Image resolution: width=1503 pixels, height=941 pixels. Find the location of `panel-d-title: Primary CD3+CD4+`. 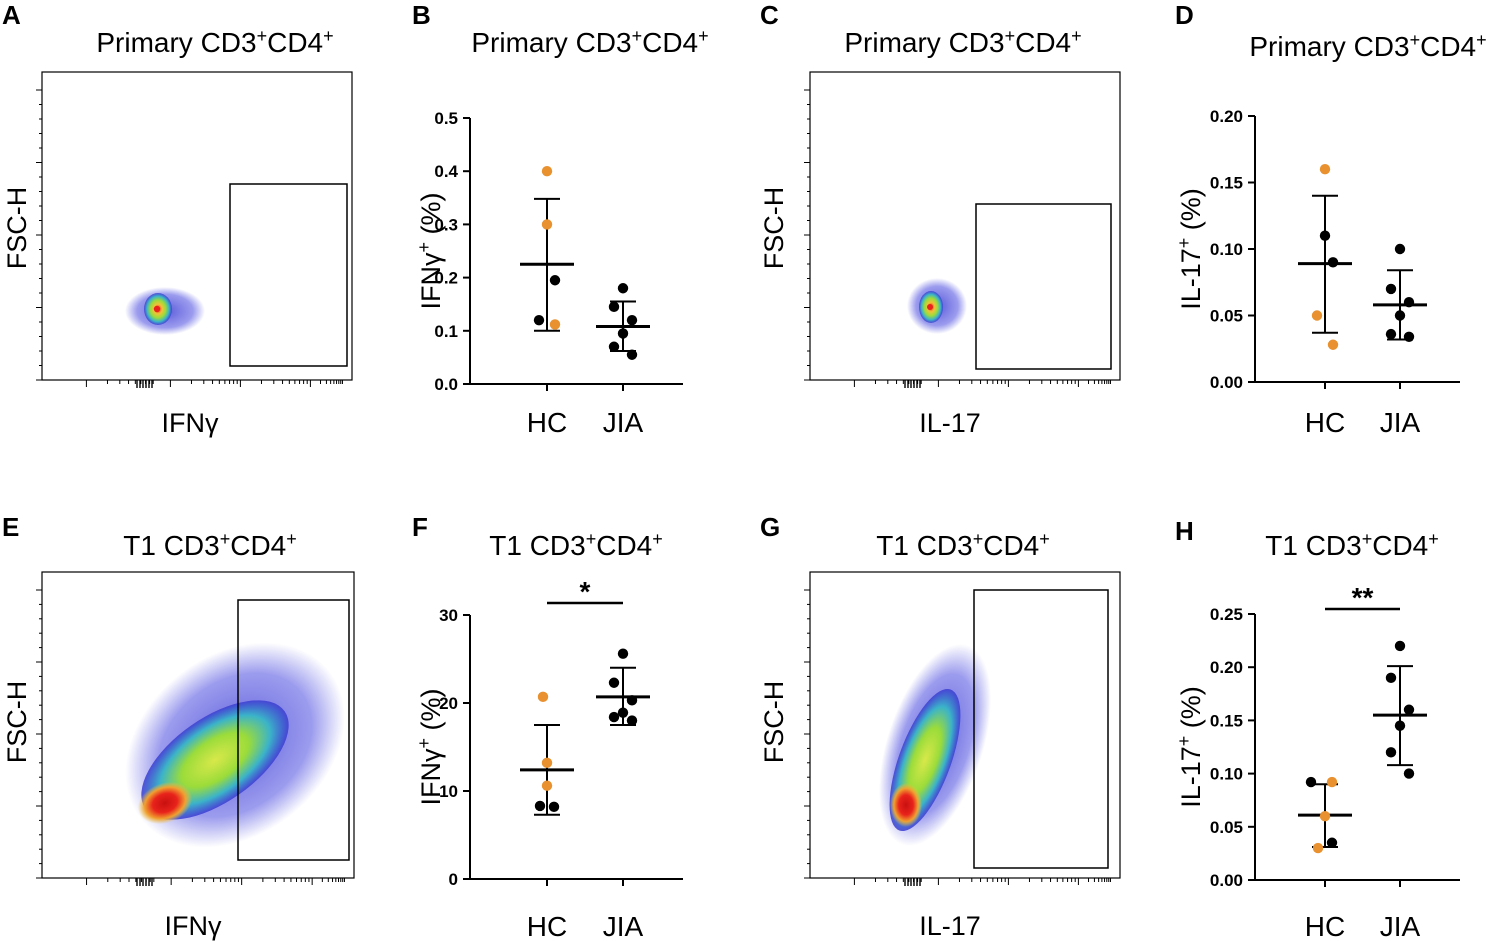

panel-d-title: Primary CD3+CD4+ is located at coordinates (1367, 46).